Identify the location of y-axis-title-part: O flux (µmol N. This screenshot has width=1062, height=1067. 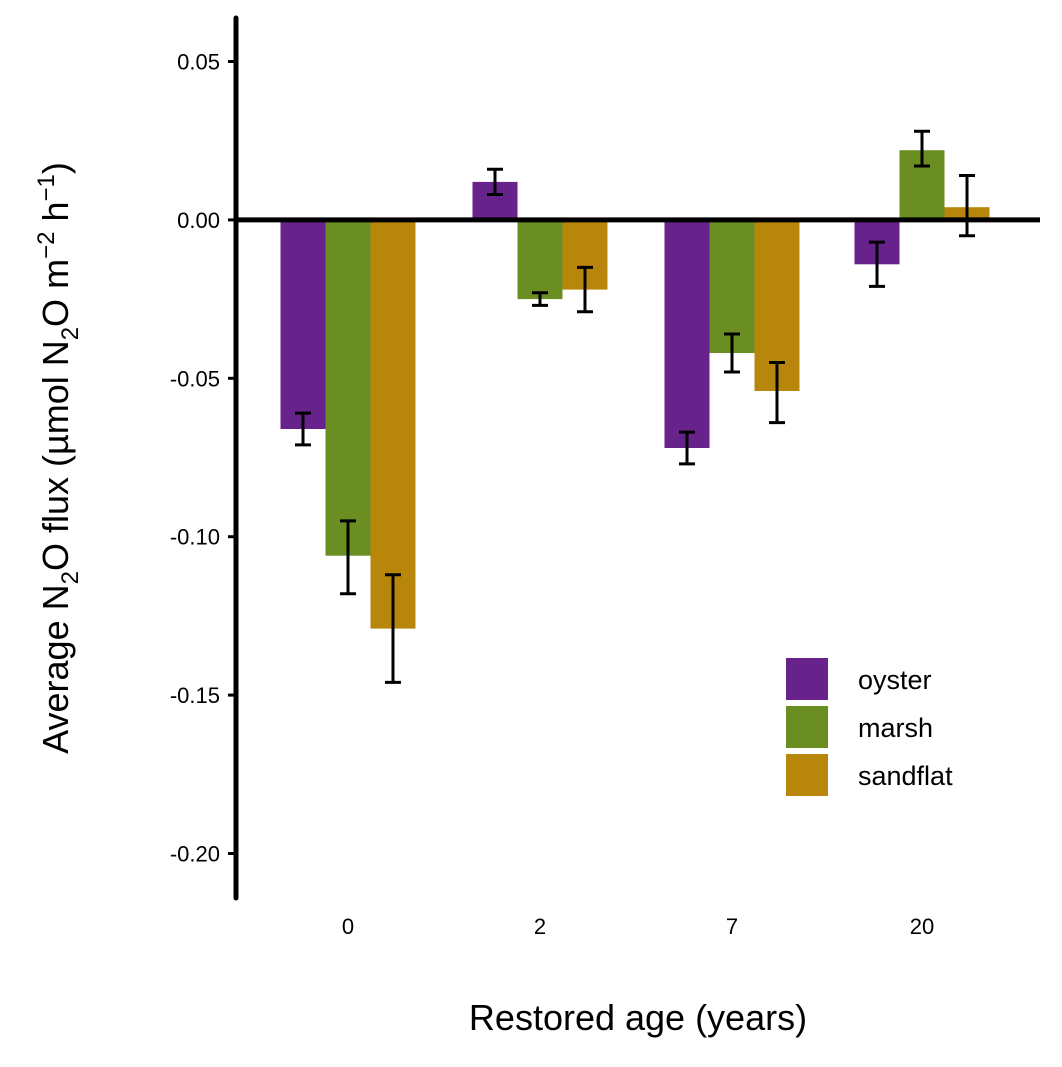
(55, 455).